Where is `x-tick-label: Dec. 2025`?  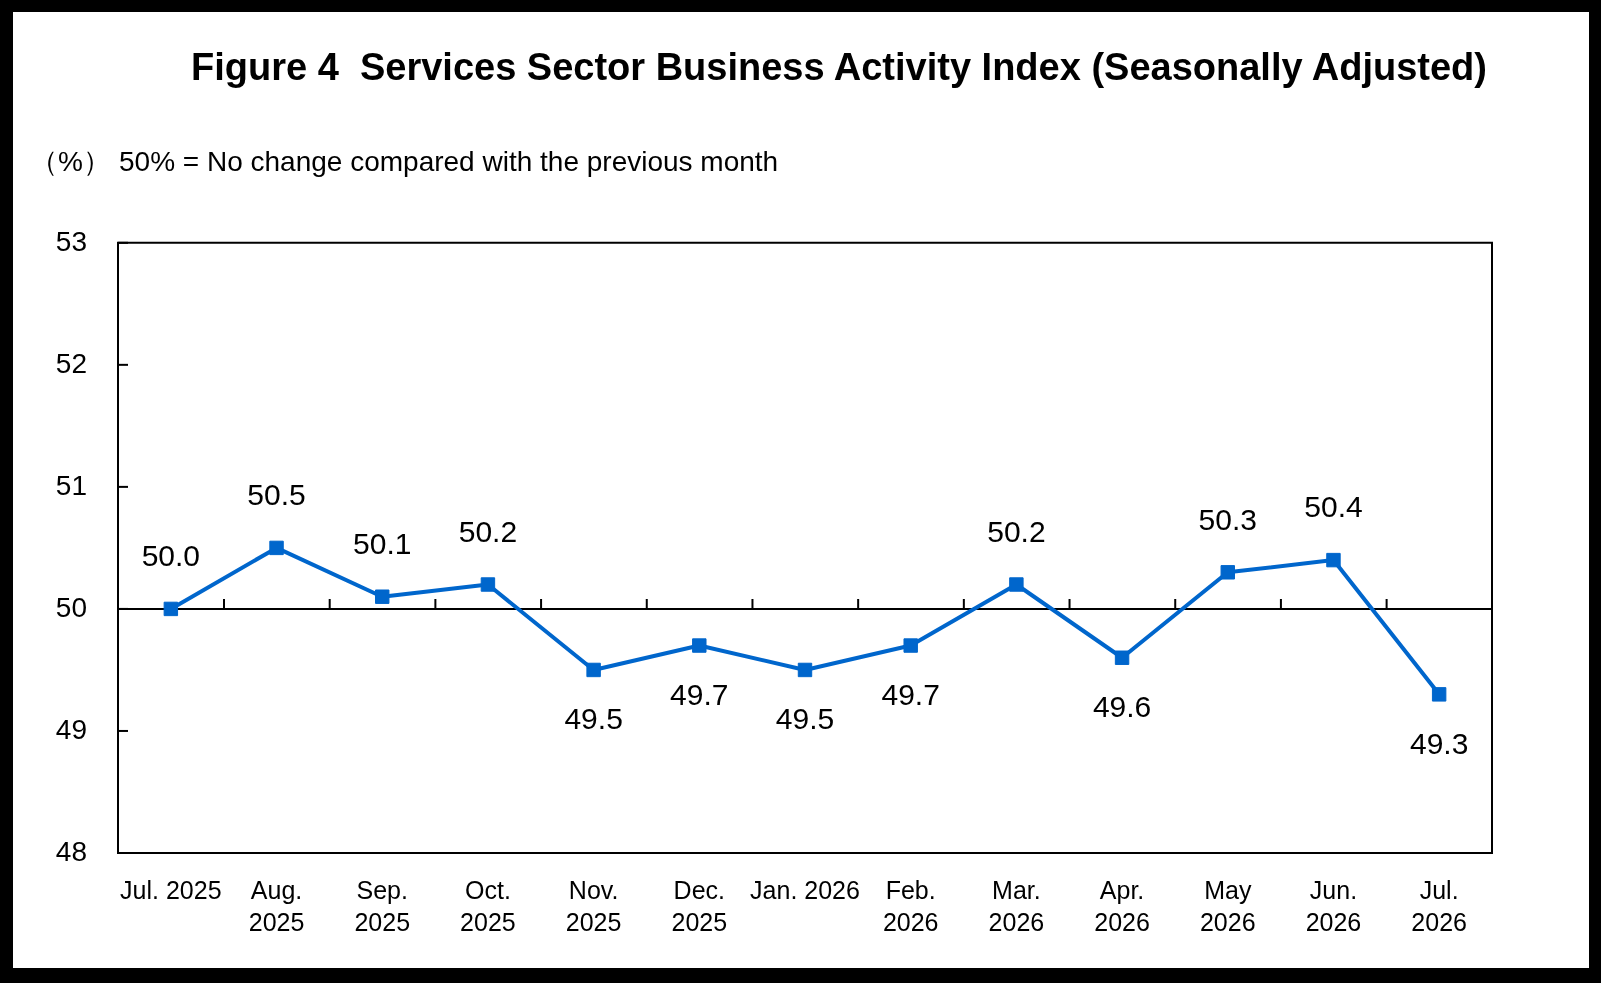
x-tick-label: Dec. 2025 is located at coordinates (699, 905).